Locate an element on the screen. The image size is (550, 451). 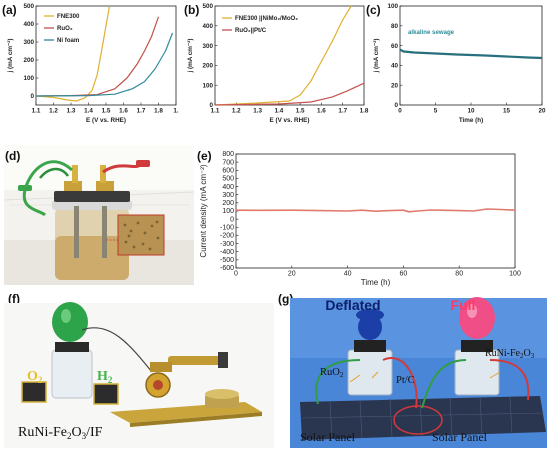
svg-text: RuNi-Fe2O3 is located at coordinates (510, 354).